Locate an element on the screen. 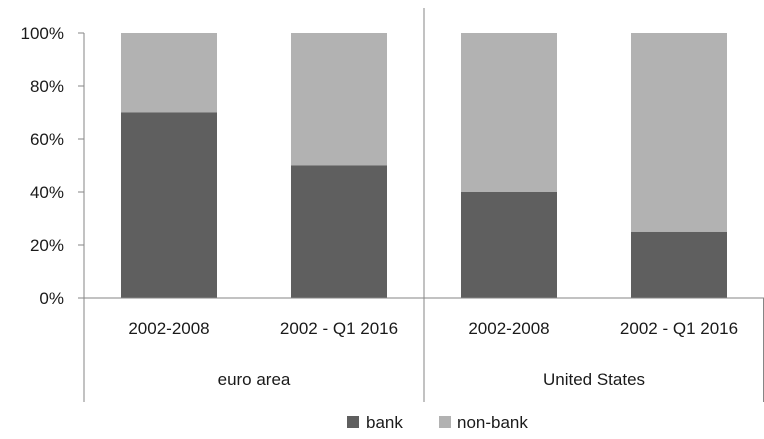  group-label: United States is located at coordinates (594, 379).